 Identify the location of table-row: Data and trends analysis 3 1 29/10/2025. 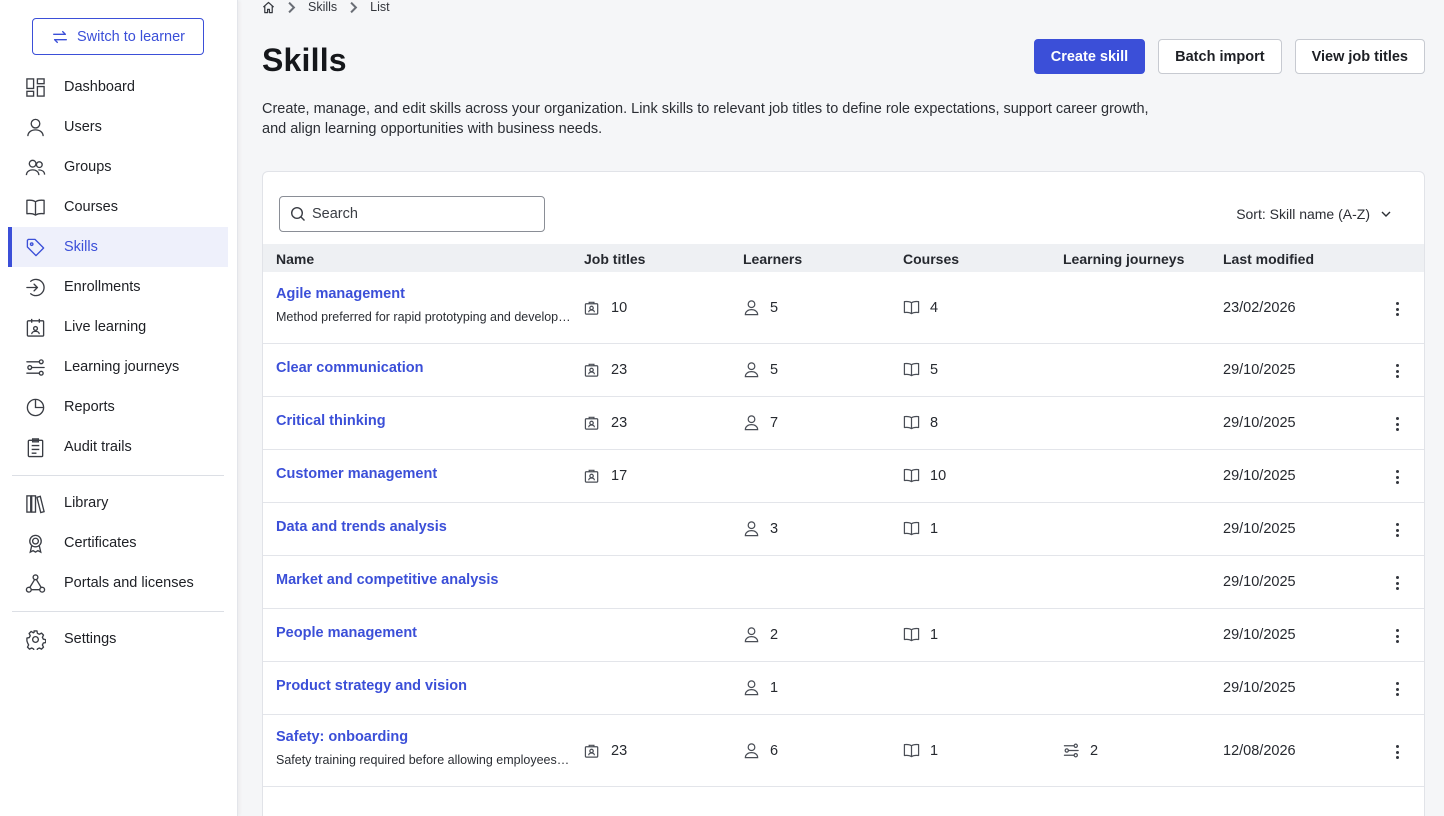
(843, 529).